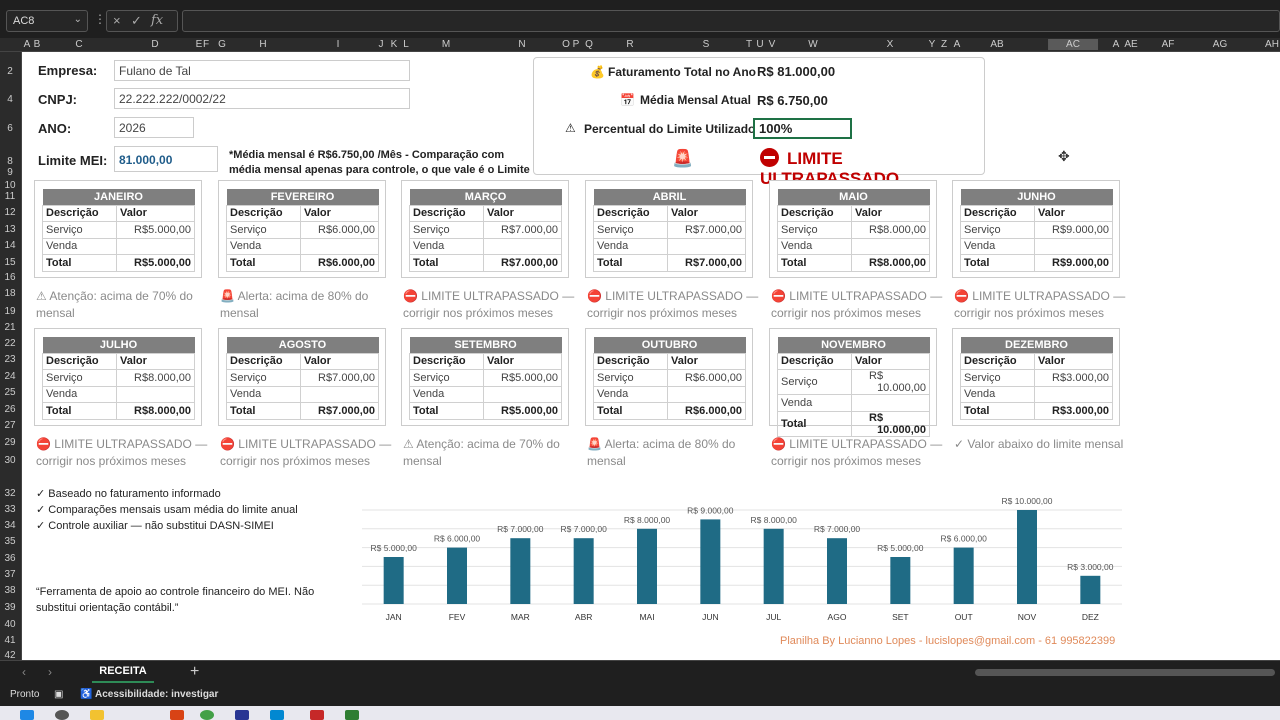 The width and height of the screenshot is (1280, 720). What do you see at coordinates (79, 44) in the screenshot?
I see `column-label: C` at bounding box center [79, 44].